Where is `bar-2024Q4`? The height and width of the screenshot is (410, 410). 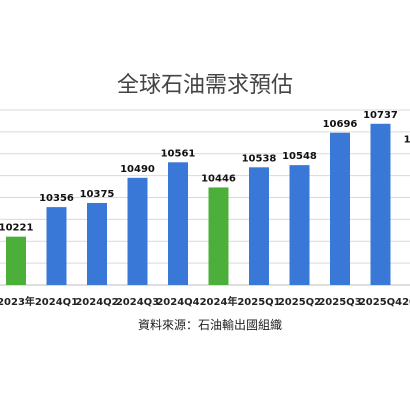 bar-2024Q4 is located at coordinates (178, 223).